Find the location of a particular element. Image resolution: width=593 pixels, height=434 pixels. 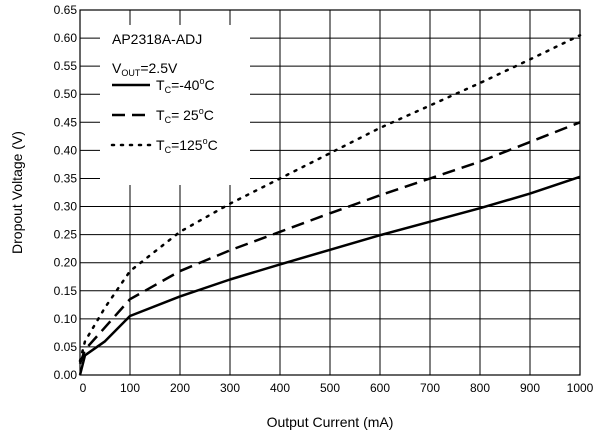

x-tick-label: 0 is located at coordinates (83, 388).